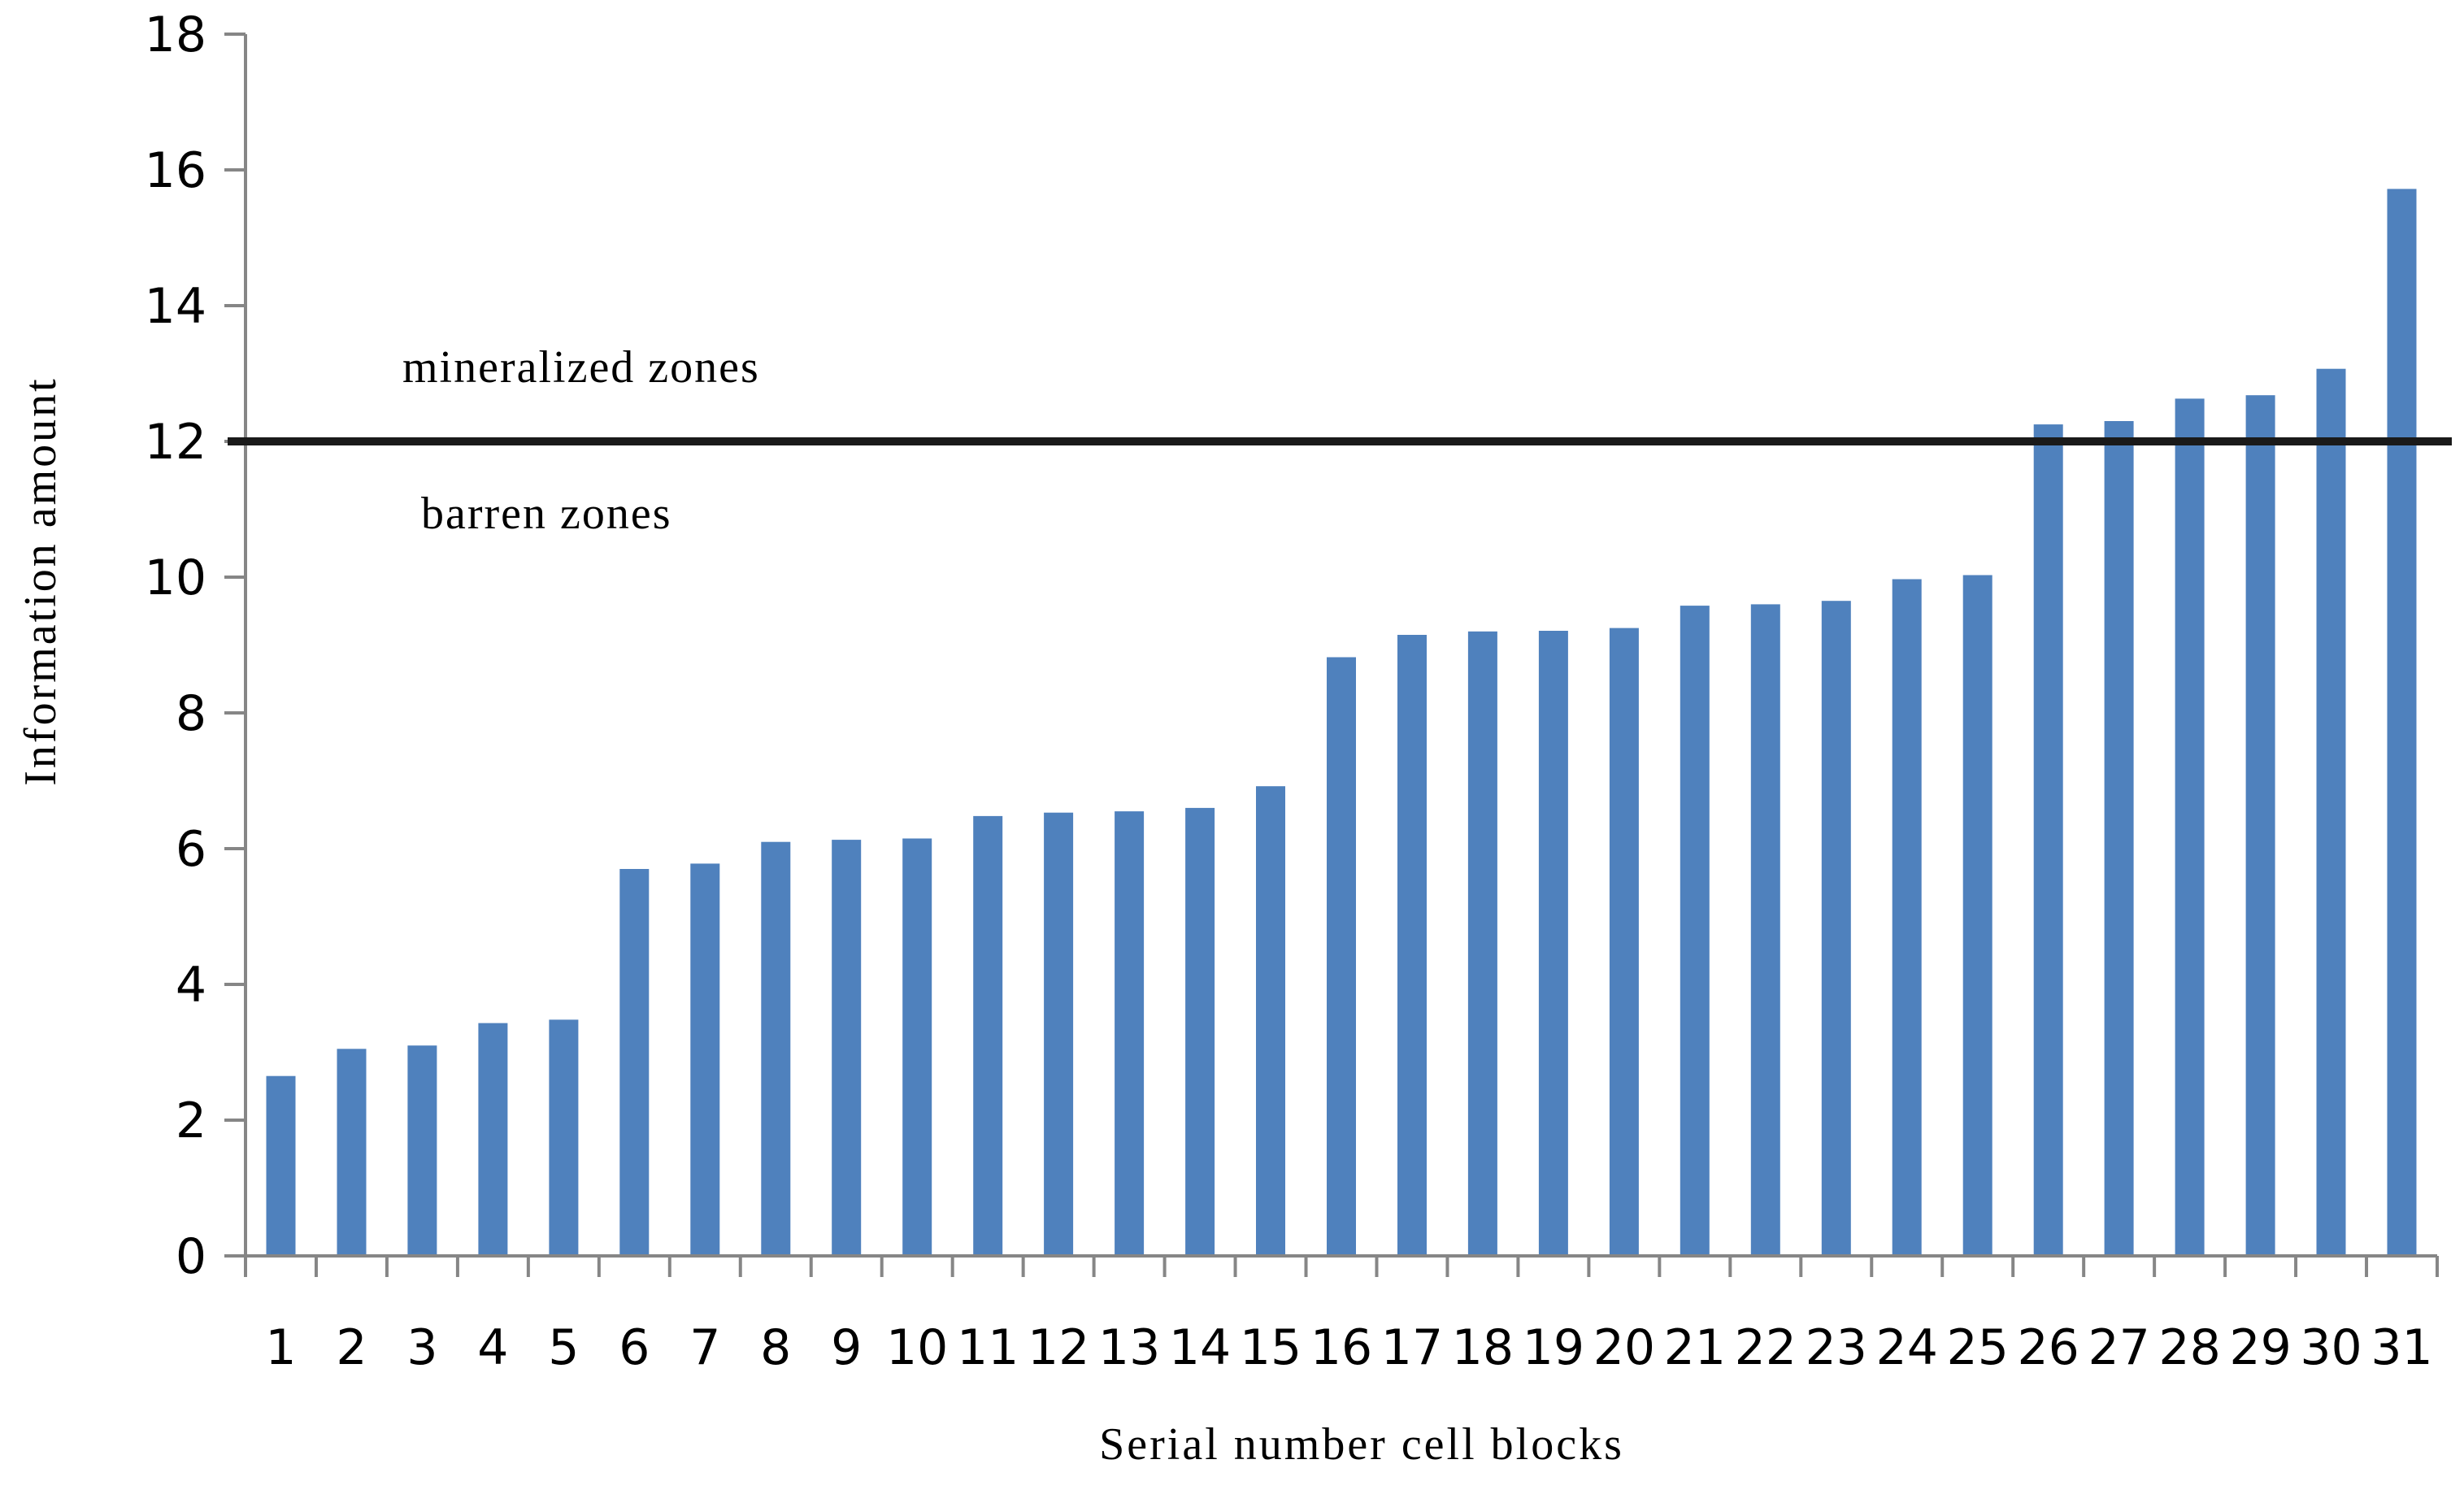 The width and height of the screenshot is (2464, 1490). Describe the element at coordinates (1978, 1347) in the screenshot. I see `x-tick-label-25: 25` at that location.